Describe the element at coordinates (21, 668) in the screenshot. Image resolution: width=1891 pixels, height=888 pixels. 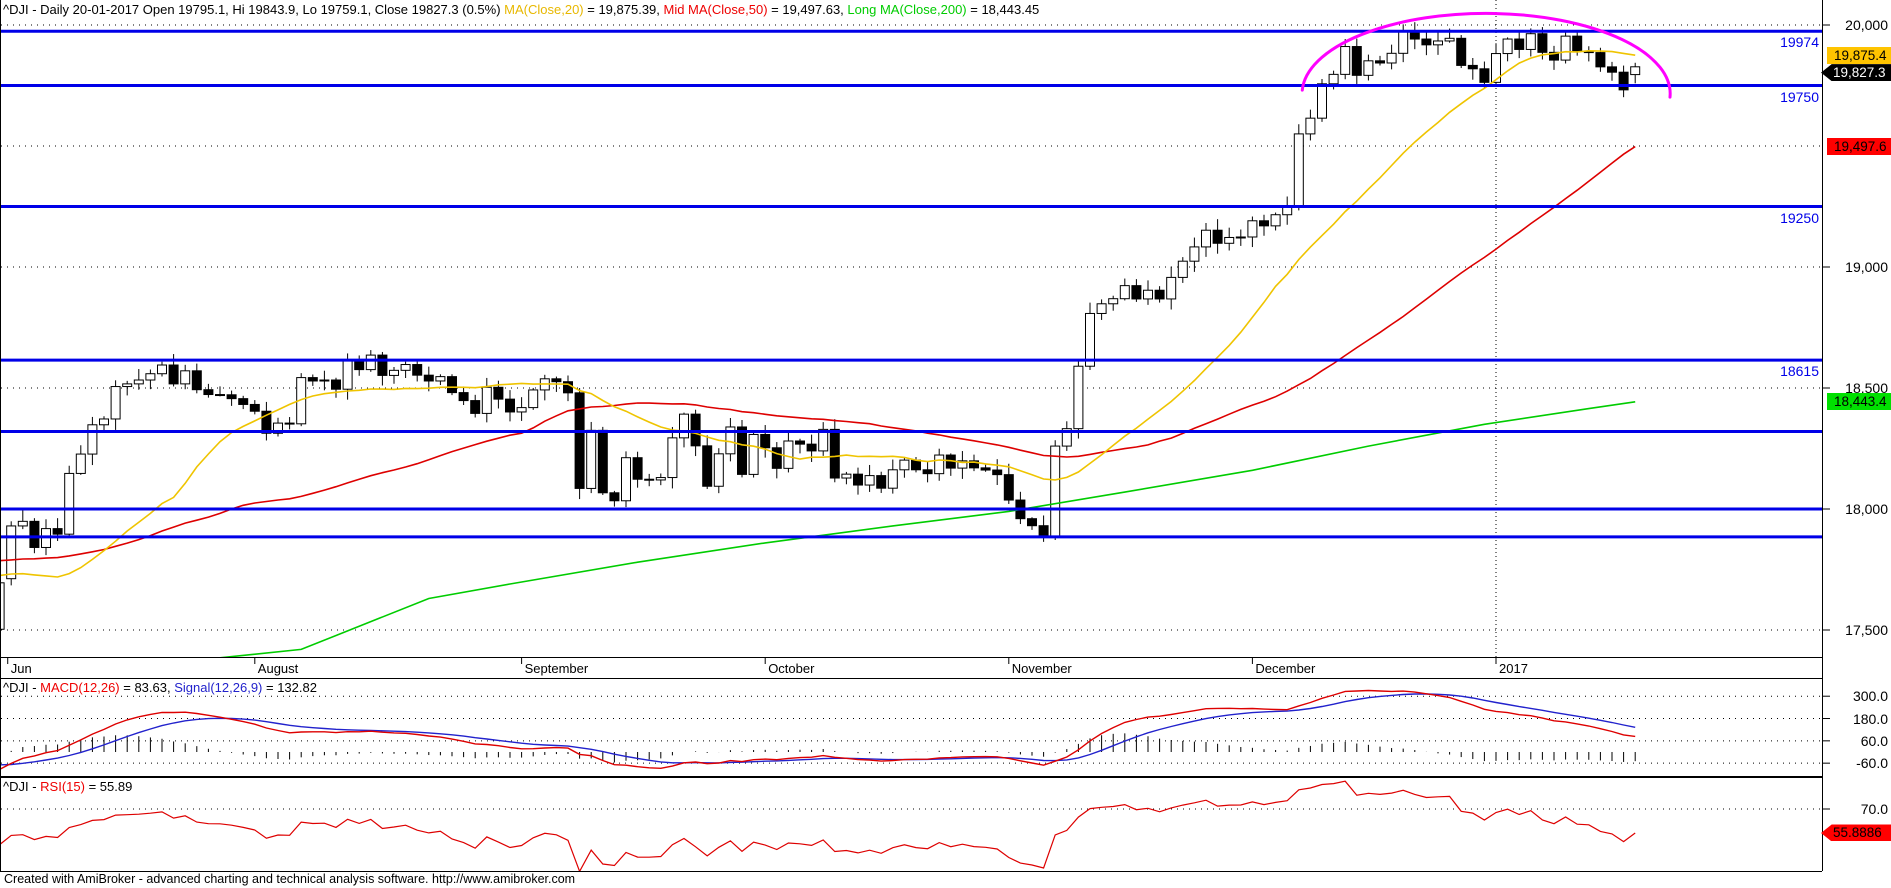
I see `month-label: Jun` at that location.